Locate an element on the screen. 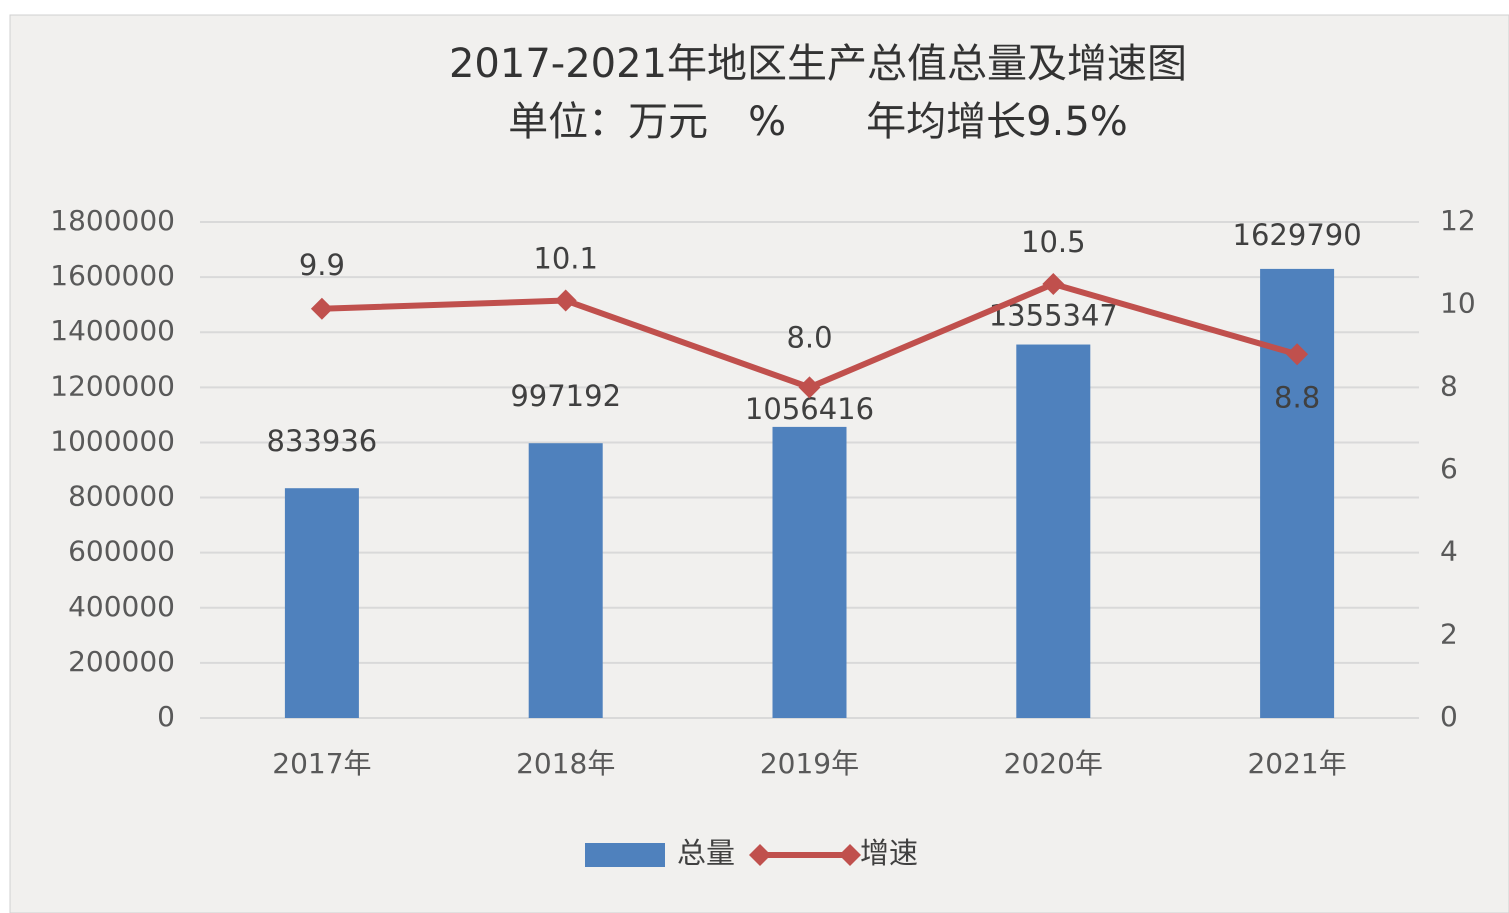  x-tick-label: 2020年 is located at coordinates (1053, 763).